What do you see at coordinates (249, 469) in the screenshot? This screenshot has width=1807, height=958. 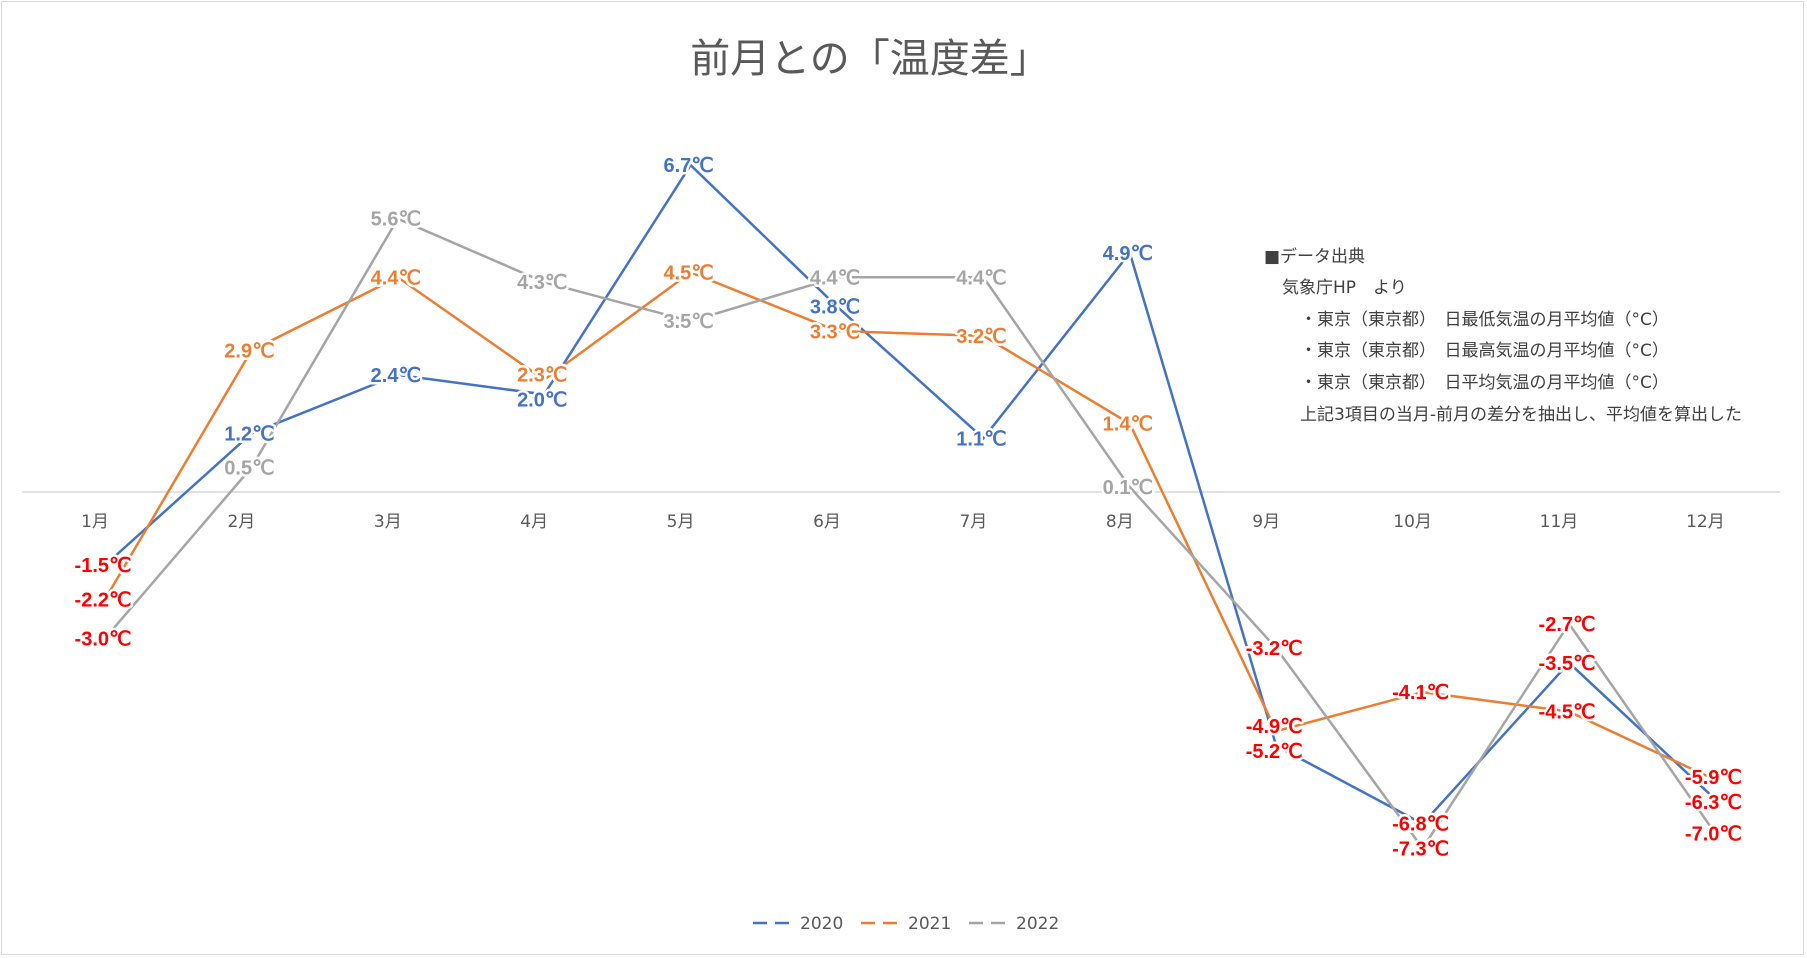 I see `data-label-2022: 0.5℃` at bounding box center [249, 469].